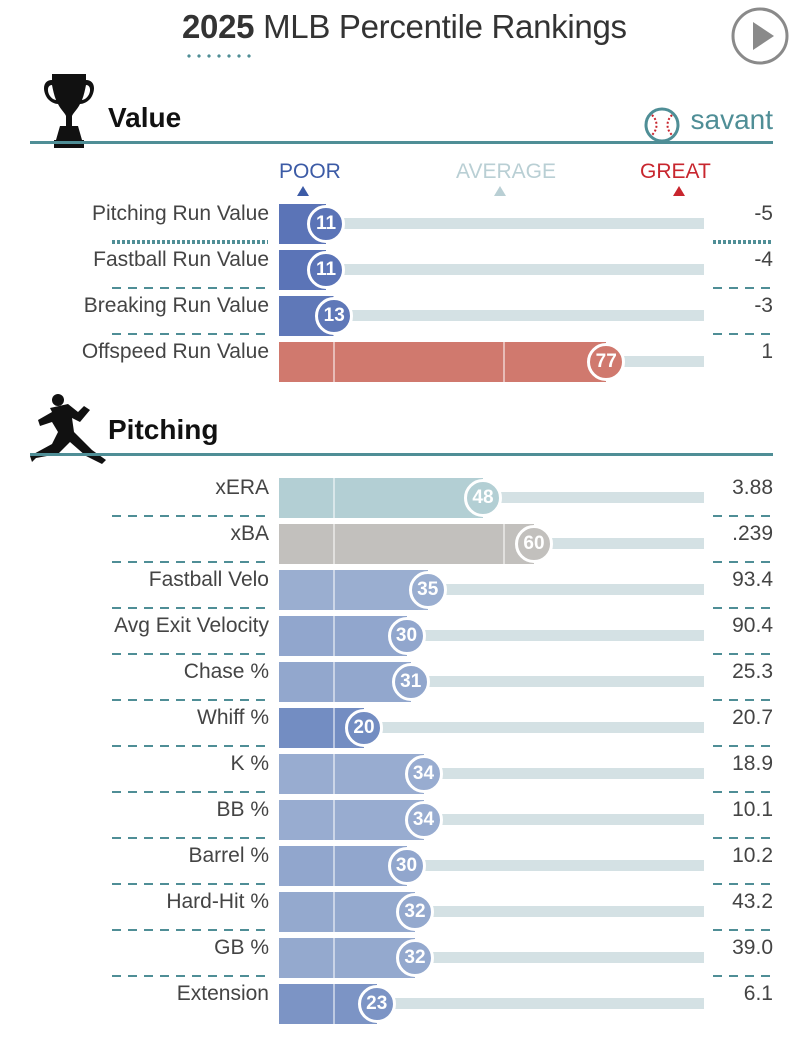  I want to click on scale-great-label: GREAT, so click(675, 171).